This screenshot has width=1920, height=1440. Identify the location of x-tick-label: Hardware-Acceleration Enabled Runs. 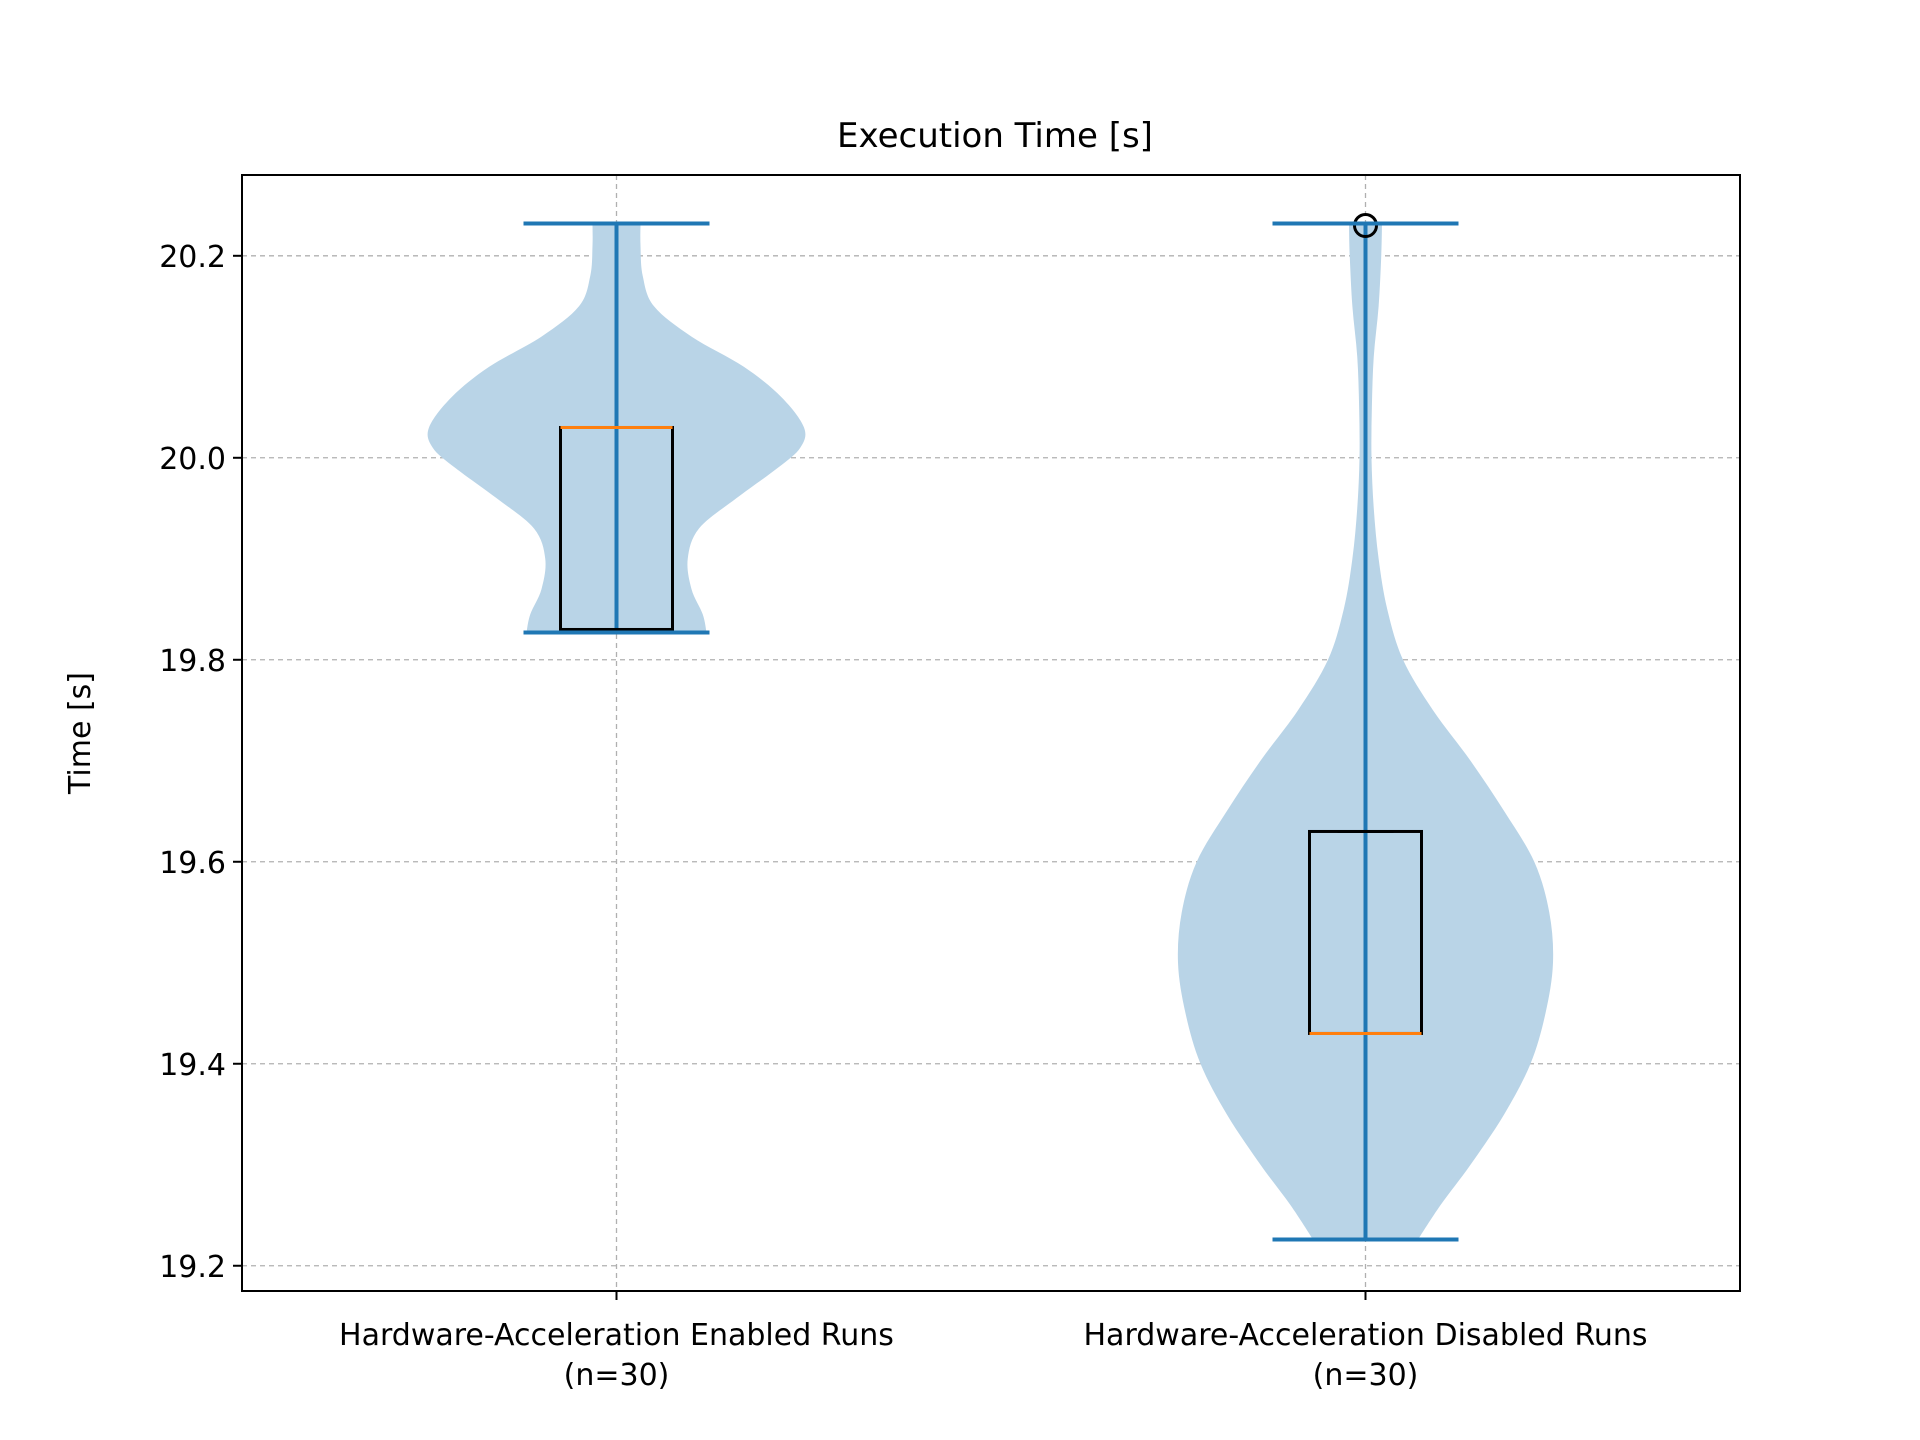
(616, 1335).